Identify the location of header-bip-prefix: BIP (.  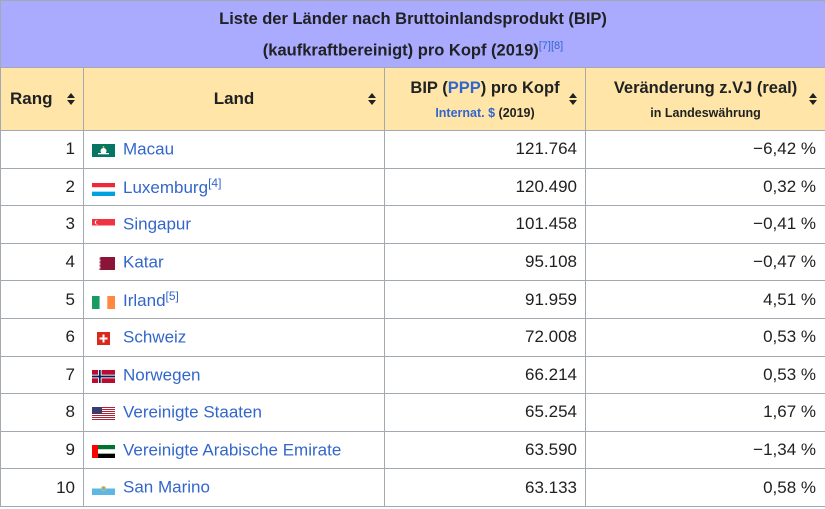
(429, 87).